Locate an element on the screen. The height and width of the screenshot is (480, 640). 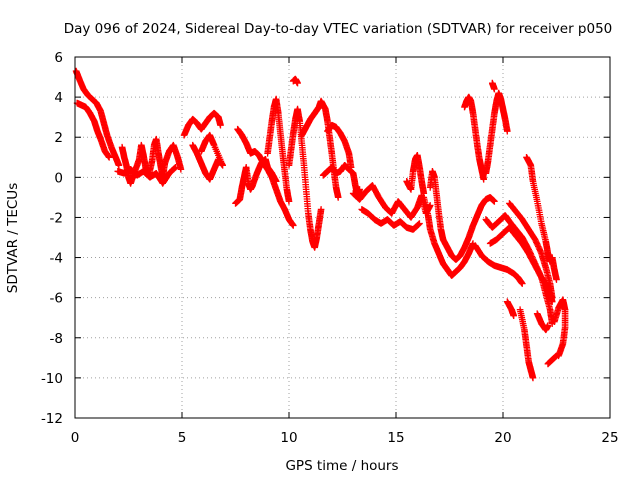
y-tick-label: -10 is located at coordinates (52, 379).